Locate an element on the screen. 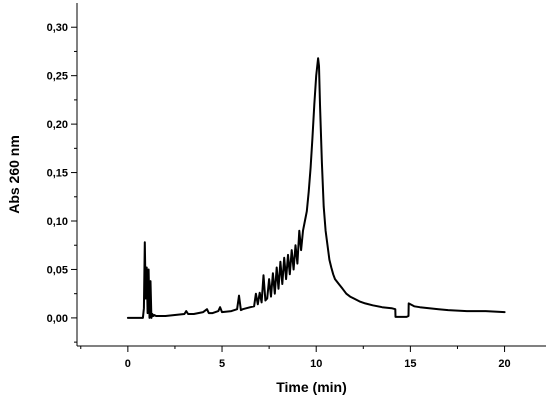  x-axis-title: Time (min) is located at coordinates (311, 387).